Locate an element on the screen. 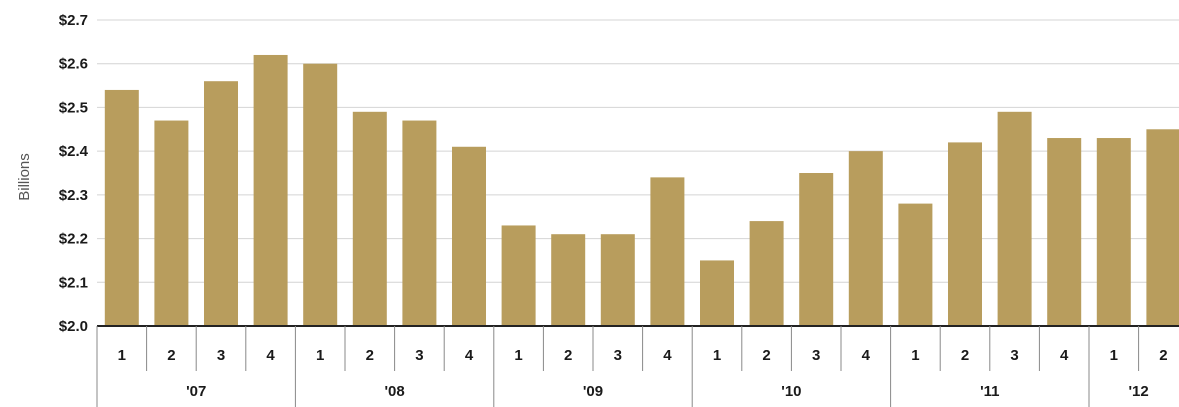 The width and height of the screenshot is (1179, 407). y-tick-label: $2.0 is located at coordinates (73, 326).